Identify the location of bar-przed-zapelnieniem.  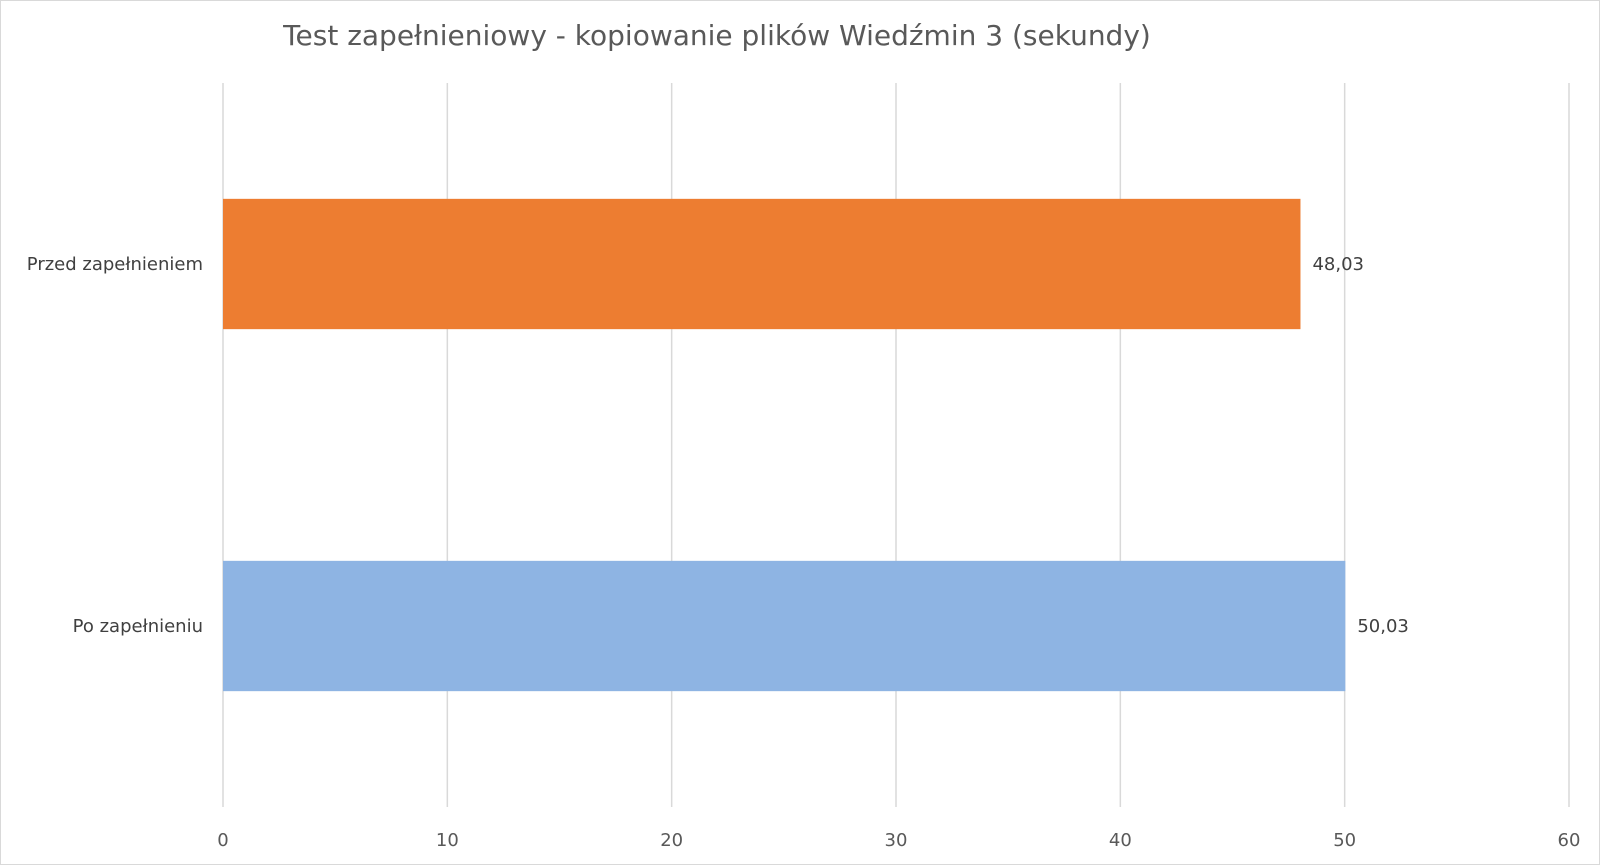
(762, 264).